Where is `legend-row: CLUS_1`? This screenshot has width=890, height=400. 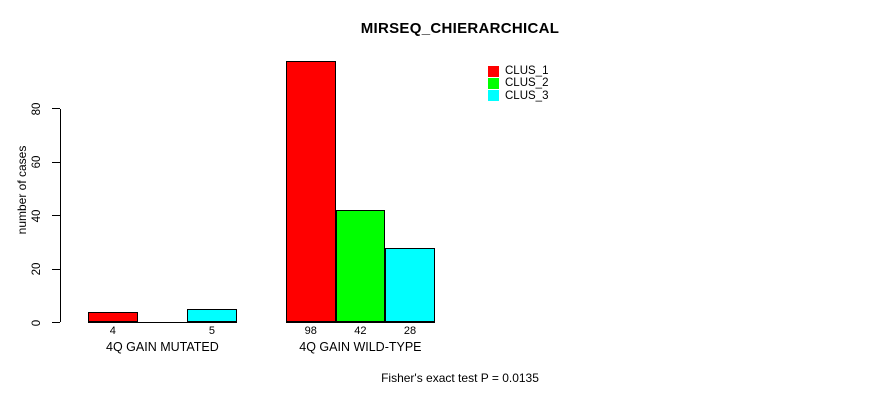 legend-row: CLUS_1 is located at coordinates (518, 71).